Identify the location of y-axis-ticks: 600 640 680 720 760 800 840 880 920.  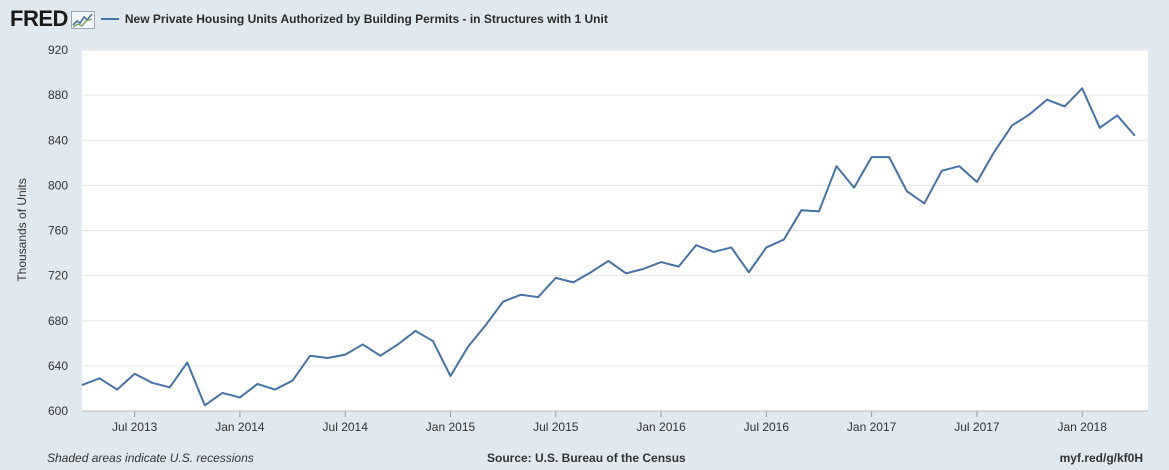
(58, 230).